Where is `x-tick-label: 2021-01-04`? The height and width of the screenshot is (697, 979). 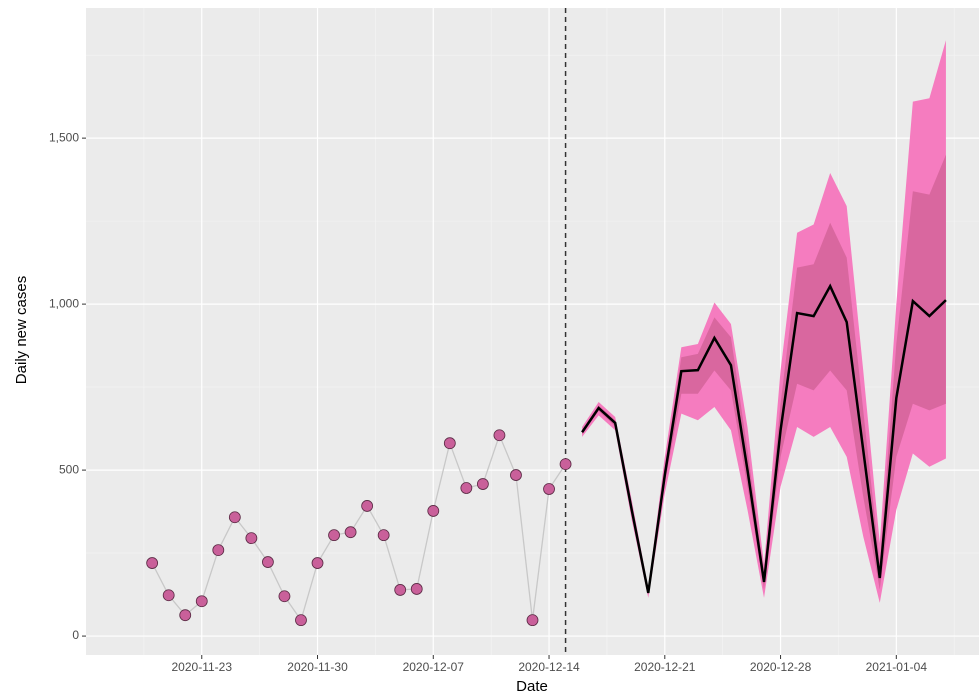 x-tick-label: 2021-01-04 is located at coordinates (897, 667).